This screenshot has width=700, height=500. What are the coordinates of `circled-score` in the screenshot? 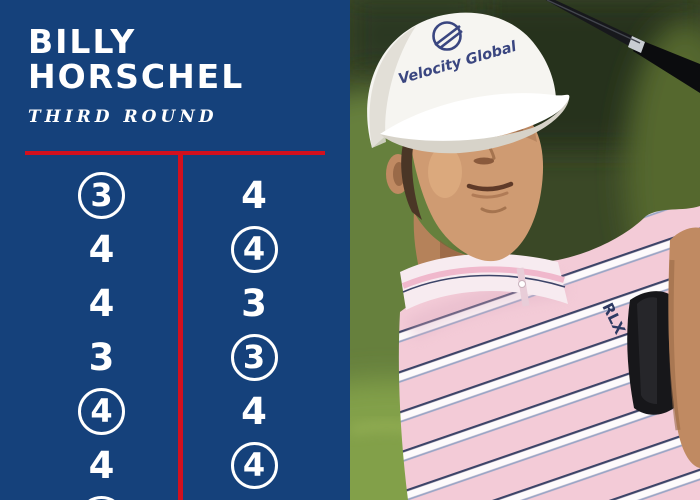 It's located at (101, 497).